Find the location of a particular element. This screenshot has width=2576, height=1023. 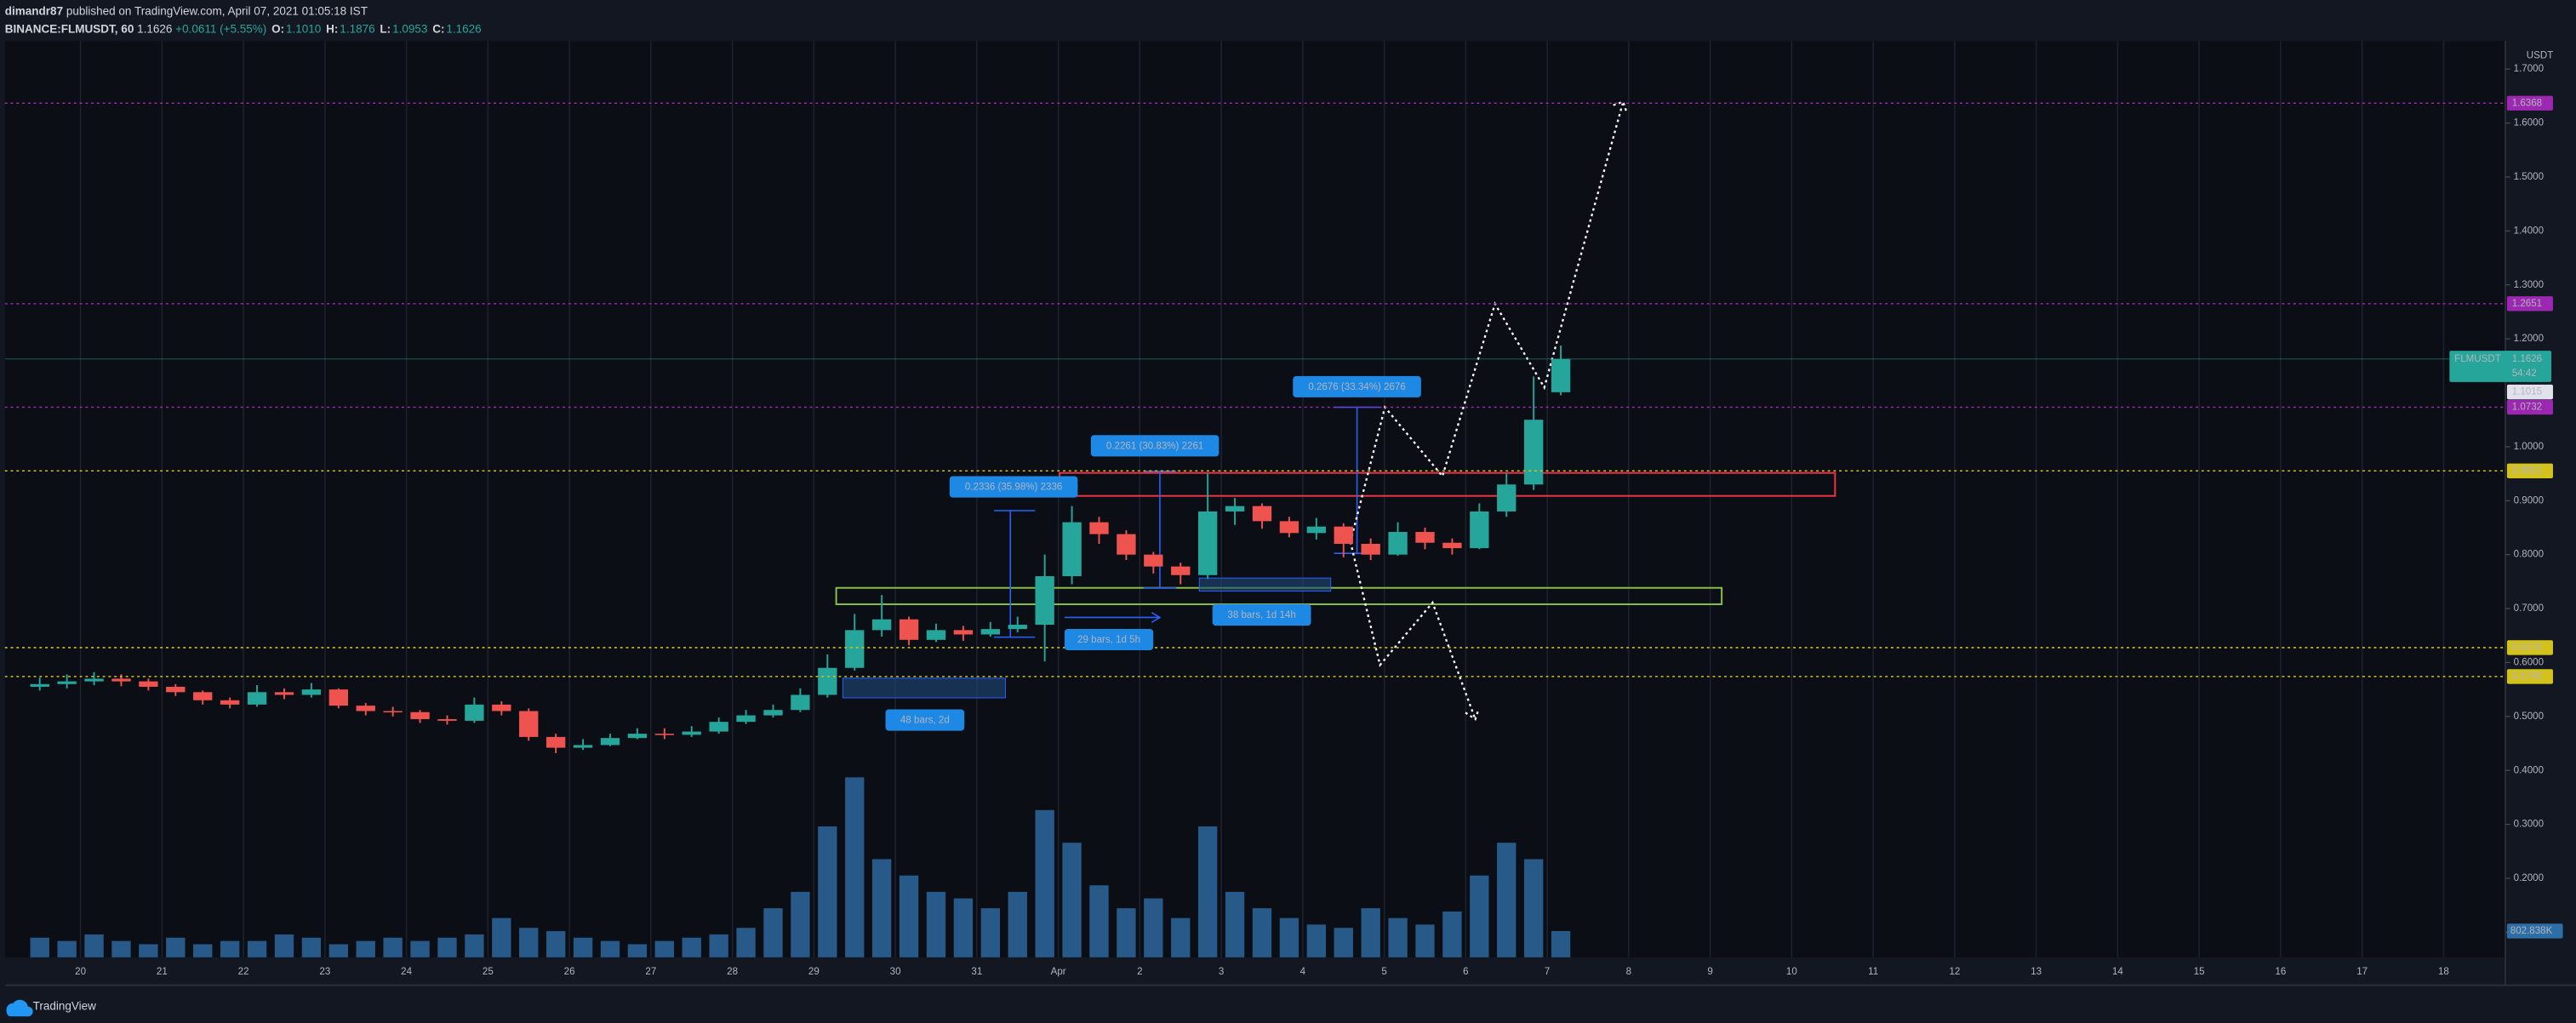

last-price-bg is located at coordinates (2500, 366).